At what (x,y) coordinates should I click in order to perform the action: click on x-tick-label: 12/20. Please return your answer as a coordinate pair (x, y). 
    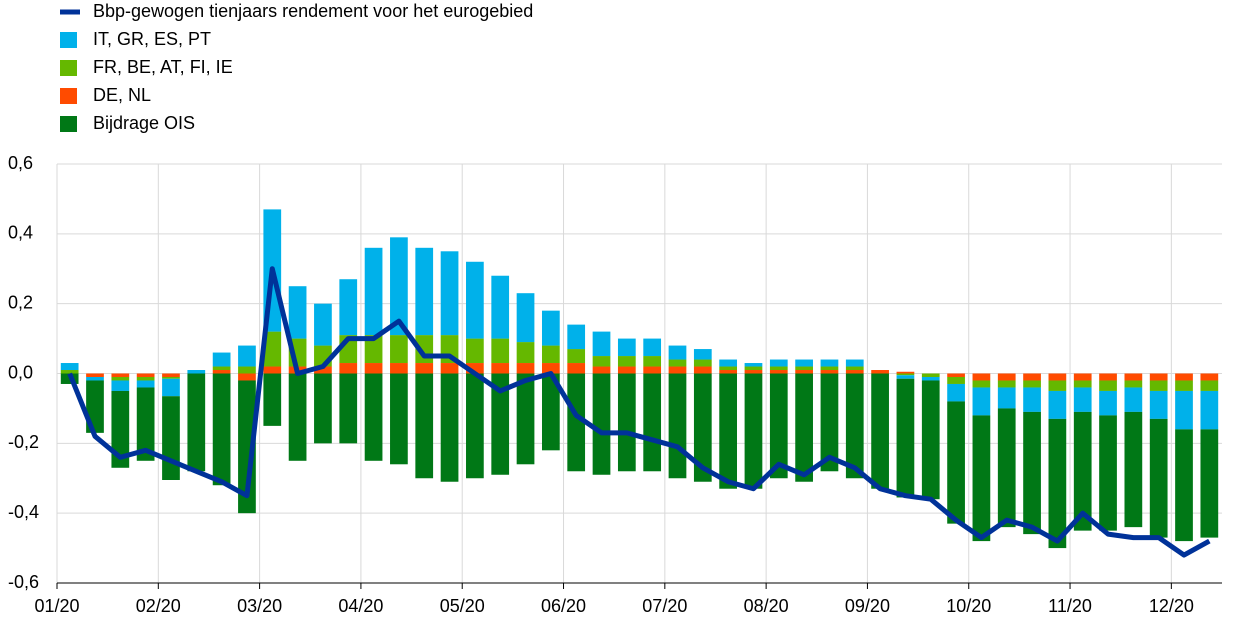
    Looking at the image, I should click on (1171, 606).